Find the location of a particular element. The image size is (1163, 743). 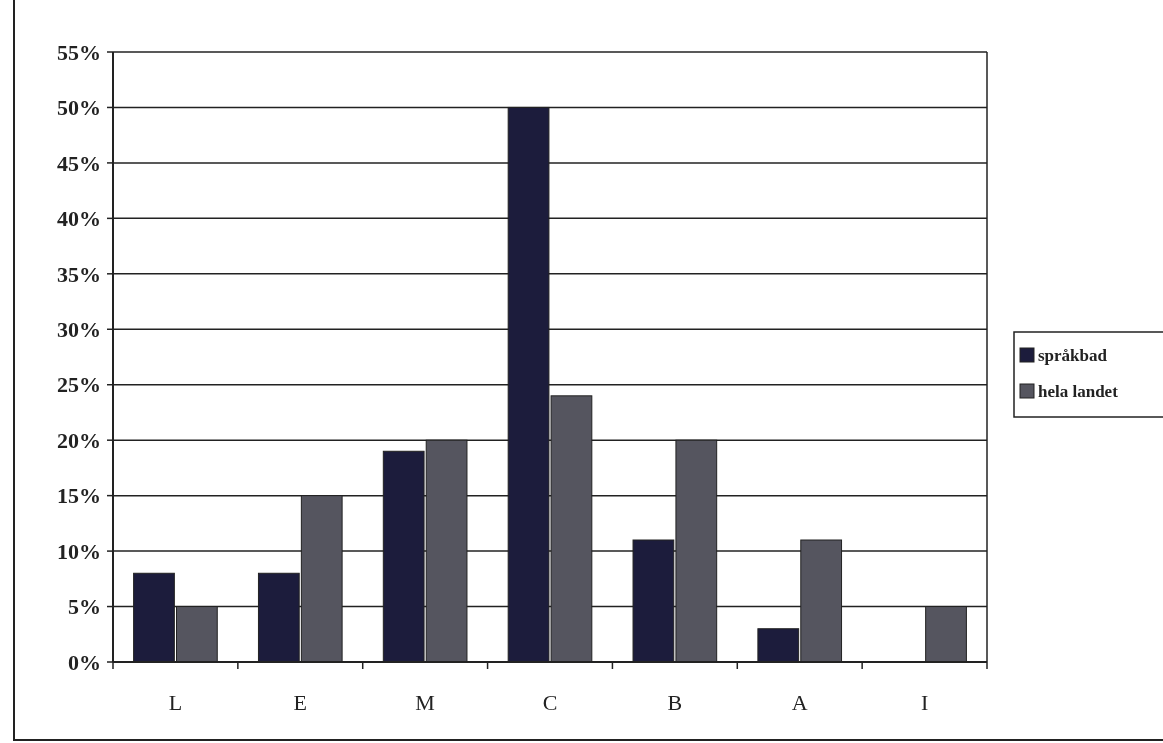

y-tick-label: 0% is located at coordinates (84, 662).